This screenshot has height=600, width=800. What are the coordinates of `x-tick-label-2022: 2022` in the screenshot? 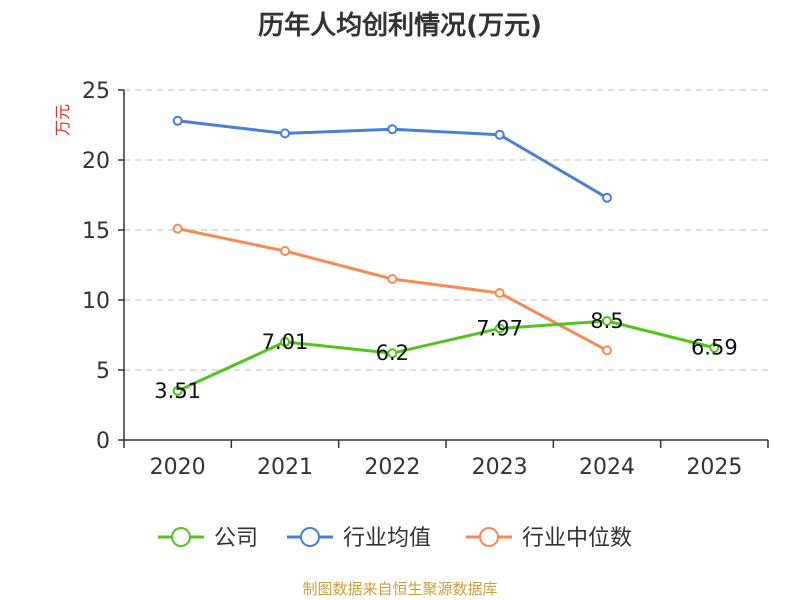 It's located at (392, 467).